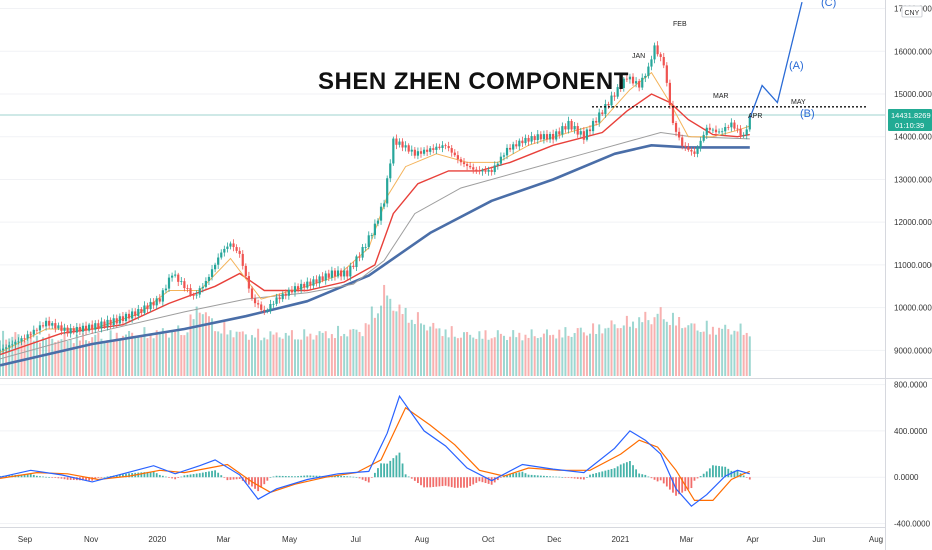 The height and width of the screenshot is (550, 932). Describe the element at coordinates (554, 539) in the screenshot. I see `time-tick-label: Dec` at that location.